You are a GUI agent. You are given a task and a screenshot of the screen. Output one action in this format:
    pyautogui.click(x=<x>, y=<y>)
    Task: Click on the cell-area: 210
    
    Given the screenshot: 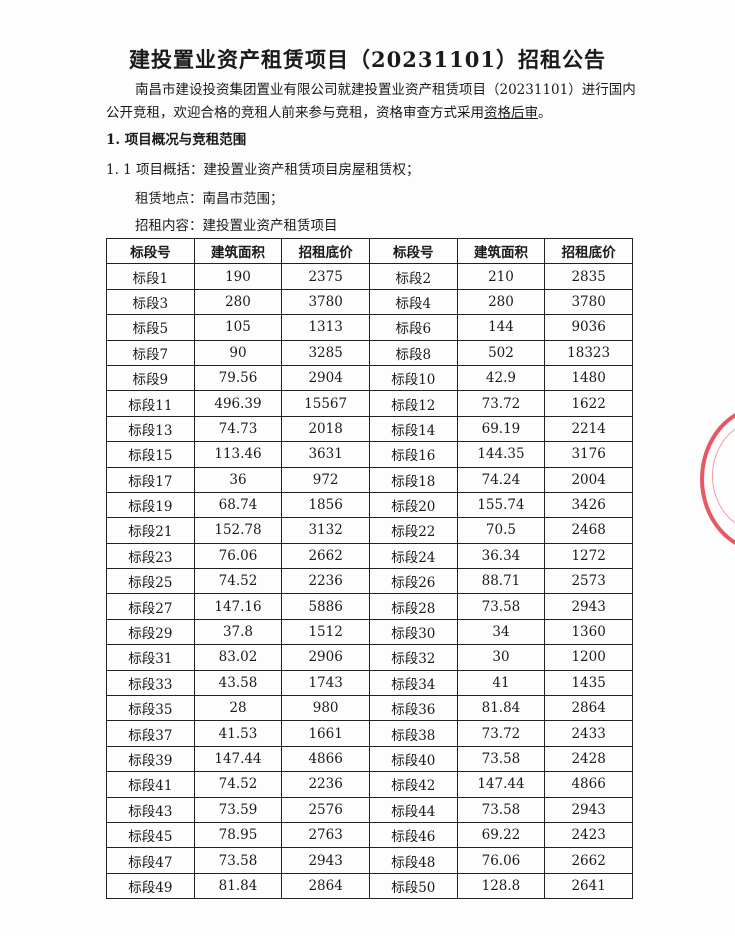 What is the action you would take?
    pyautogui.click(x=501, y=276)
    